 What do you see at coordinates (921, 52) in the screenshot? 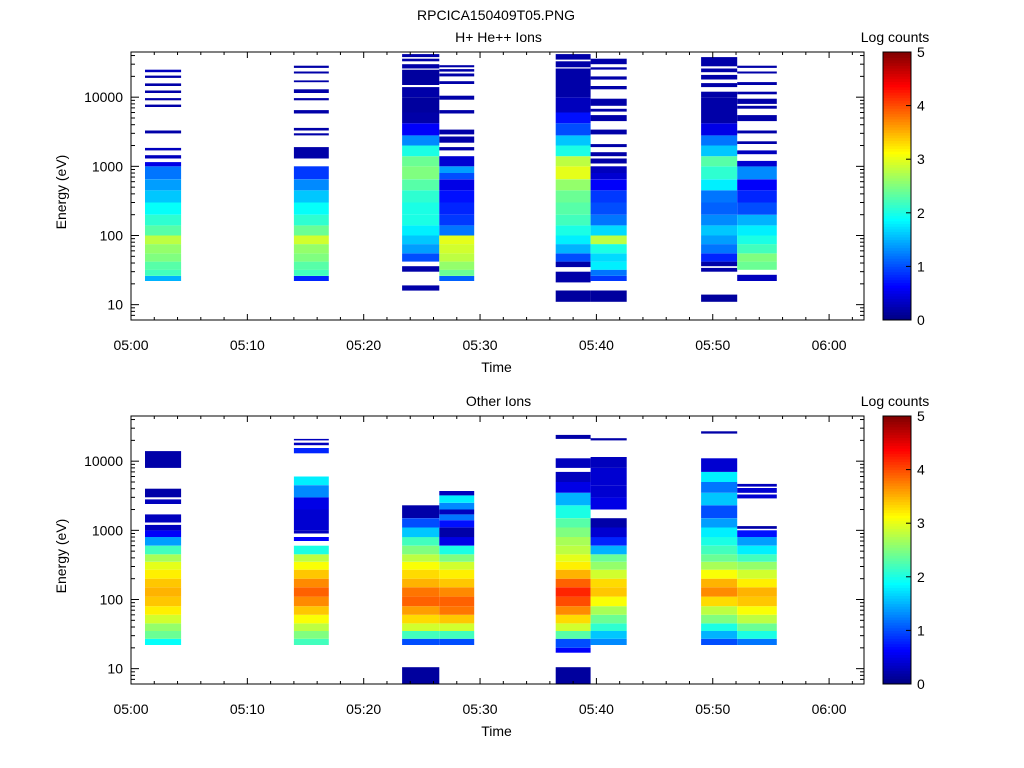
I see `colorbar-tick-label: 5` at bounding box center [921, 52].